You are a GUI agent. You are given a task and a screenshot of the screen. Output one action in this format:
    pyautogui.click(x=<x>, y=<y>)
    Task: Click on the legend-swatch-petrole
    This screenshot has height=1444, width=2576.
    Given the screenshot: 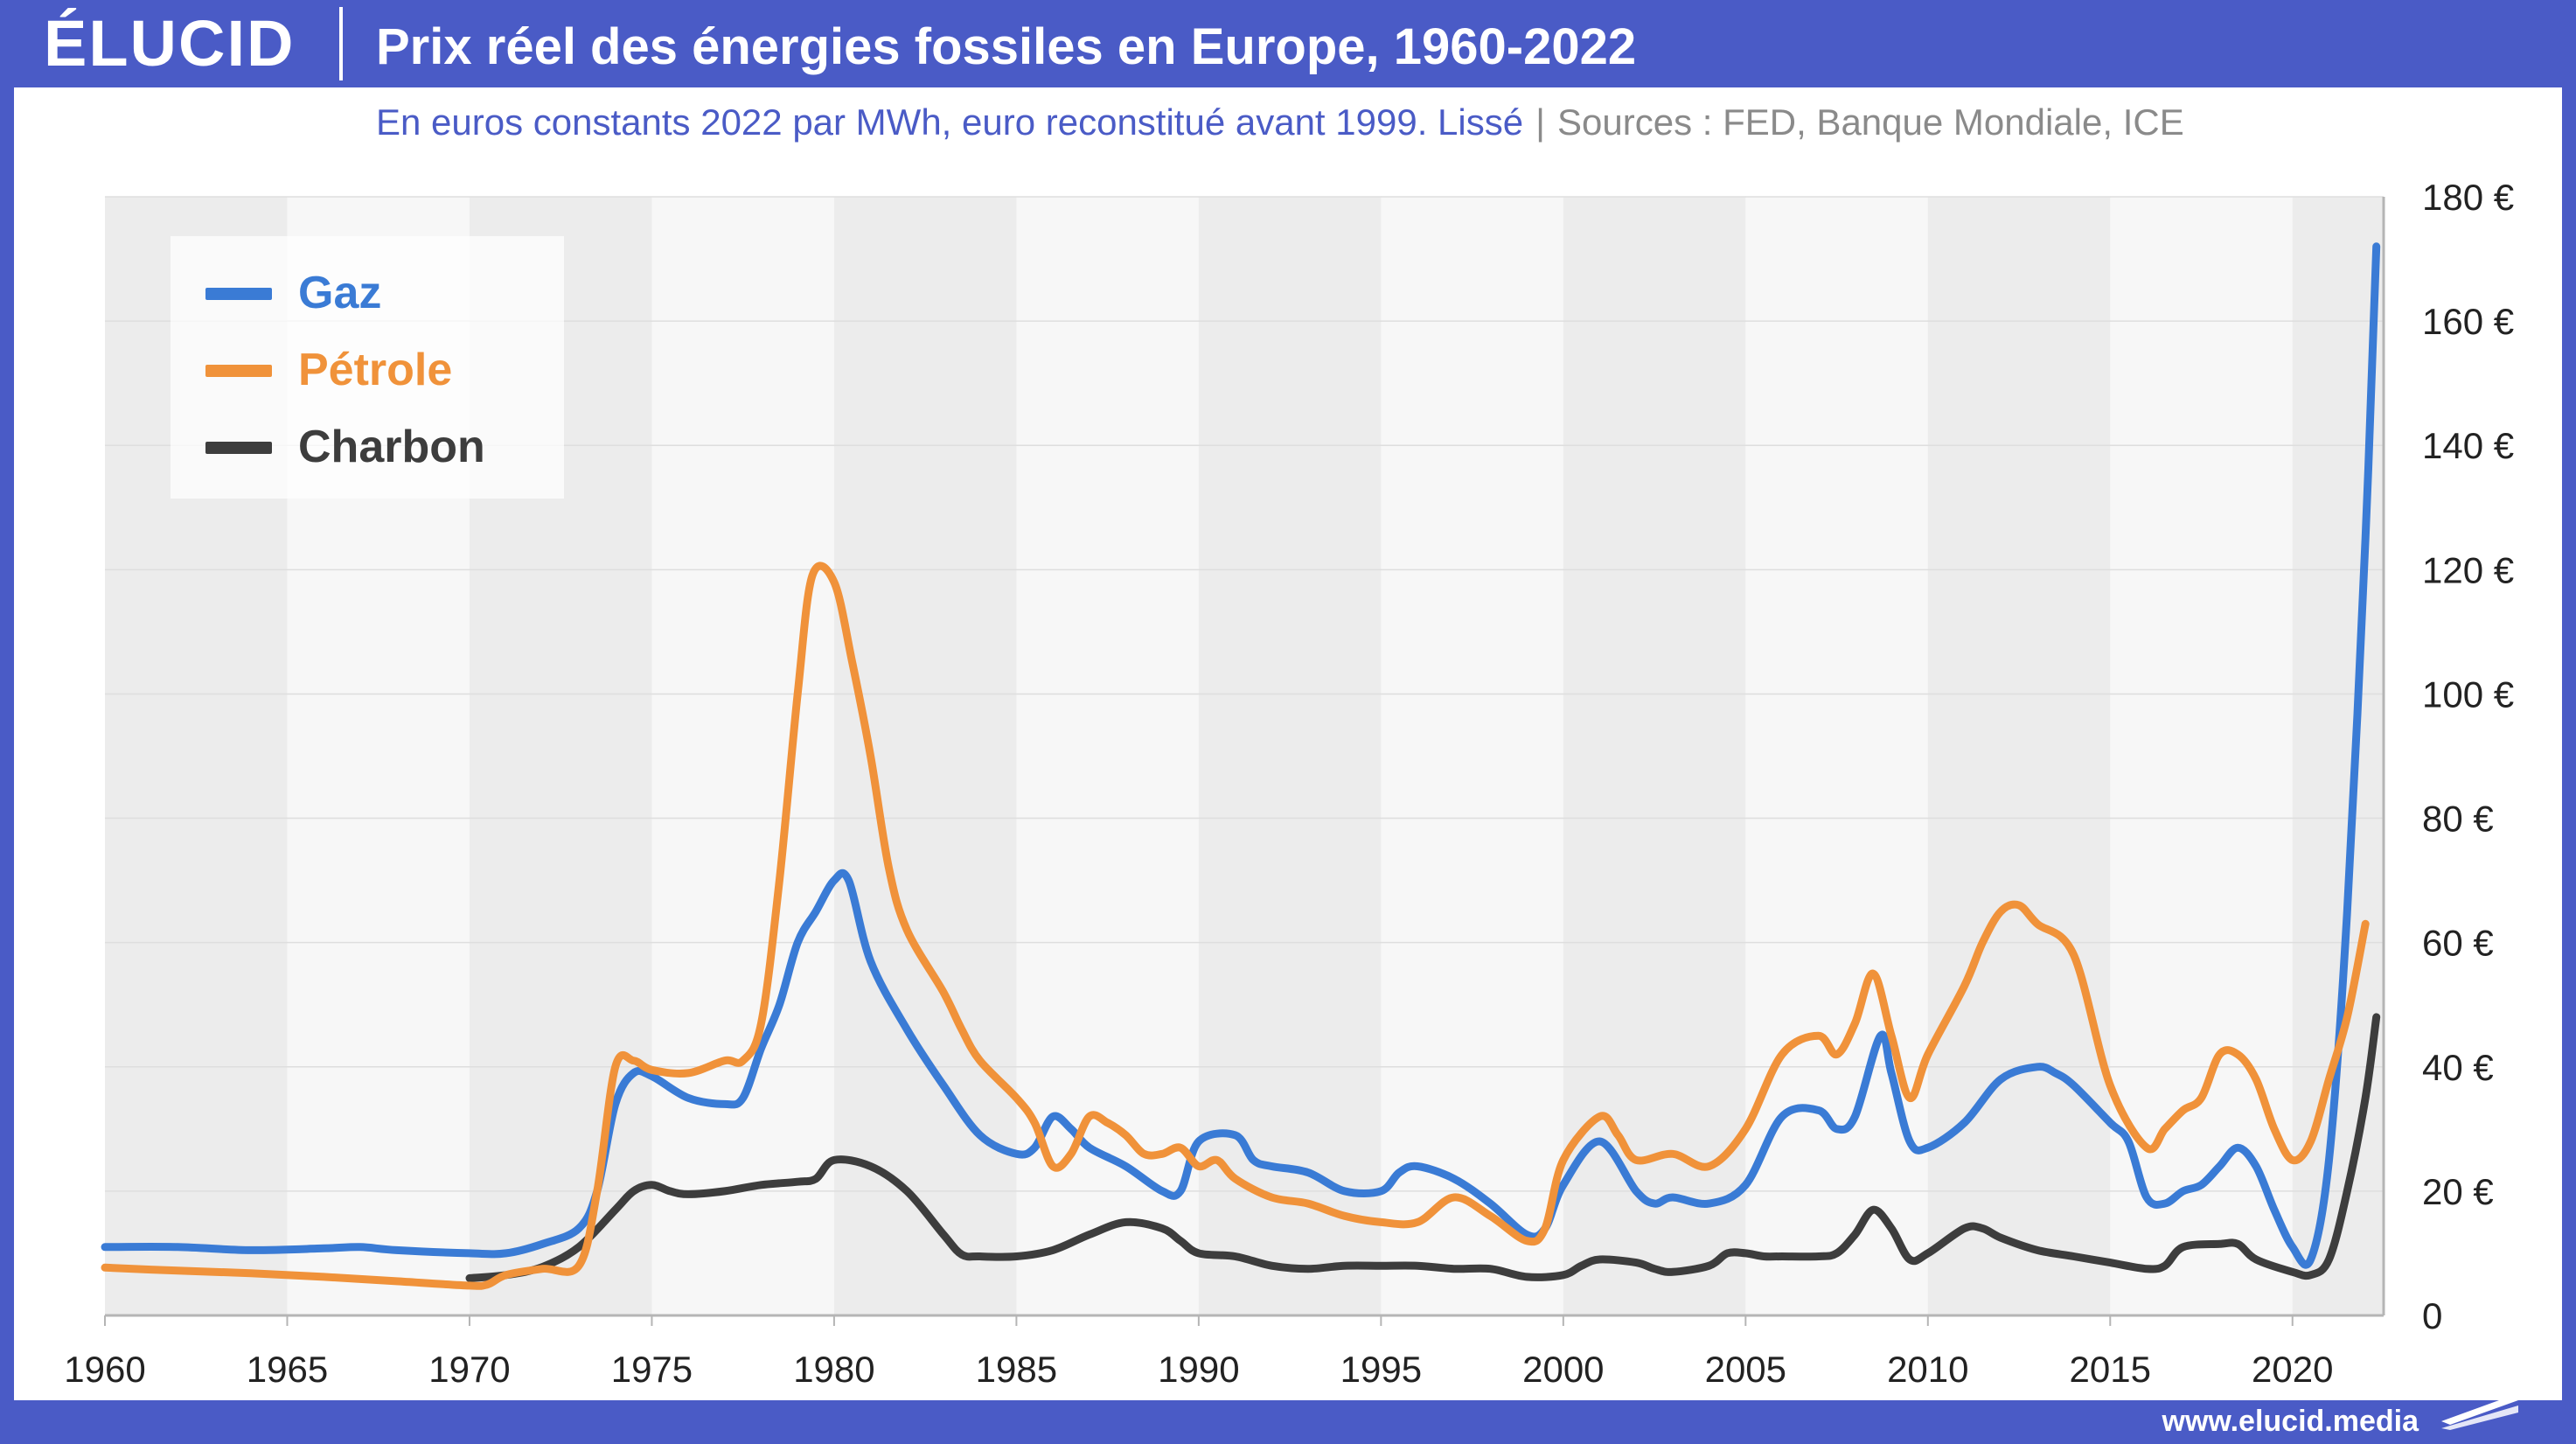 What is the action you would take?
    pyautogui.click(x=238, y=371)
    